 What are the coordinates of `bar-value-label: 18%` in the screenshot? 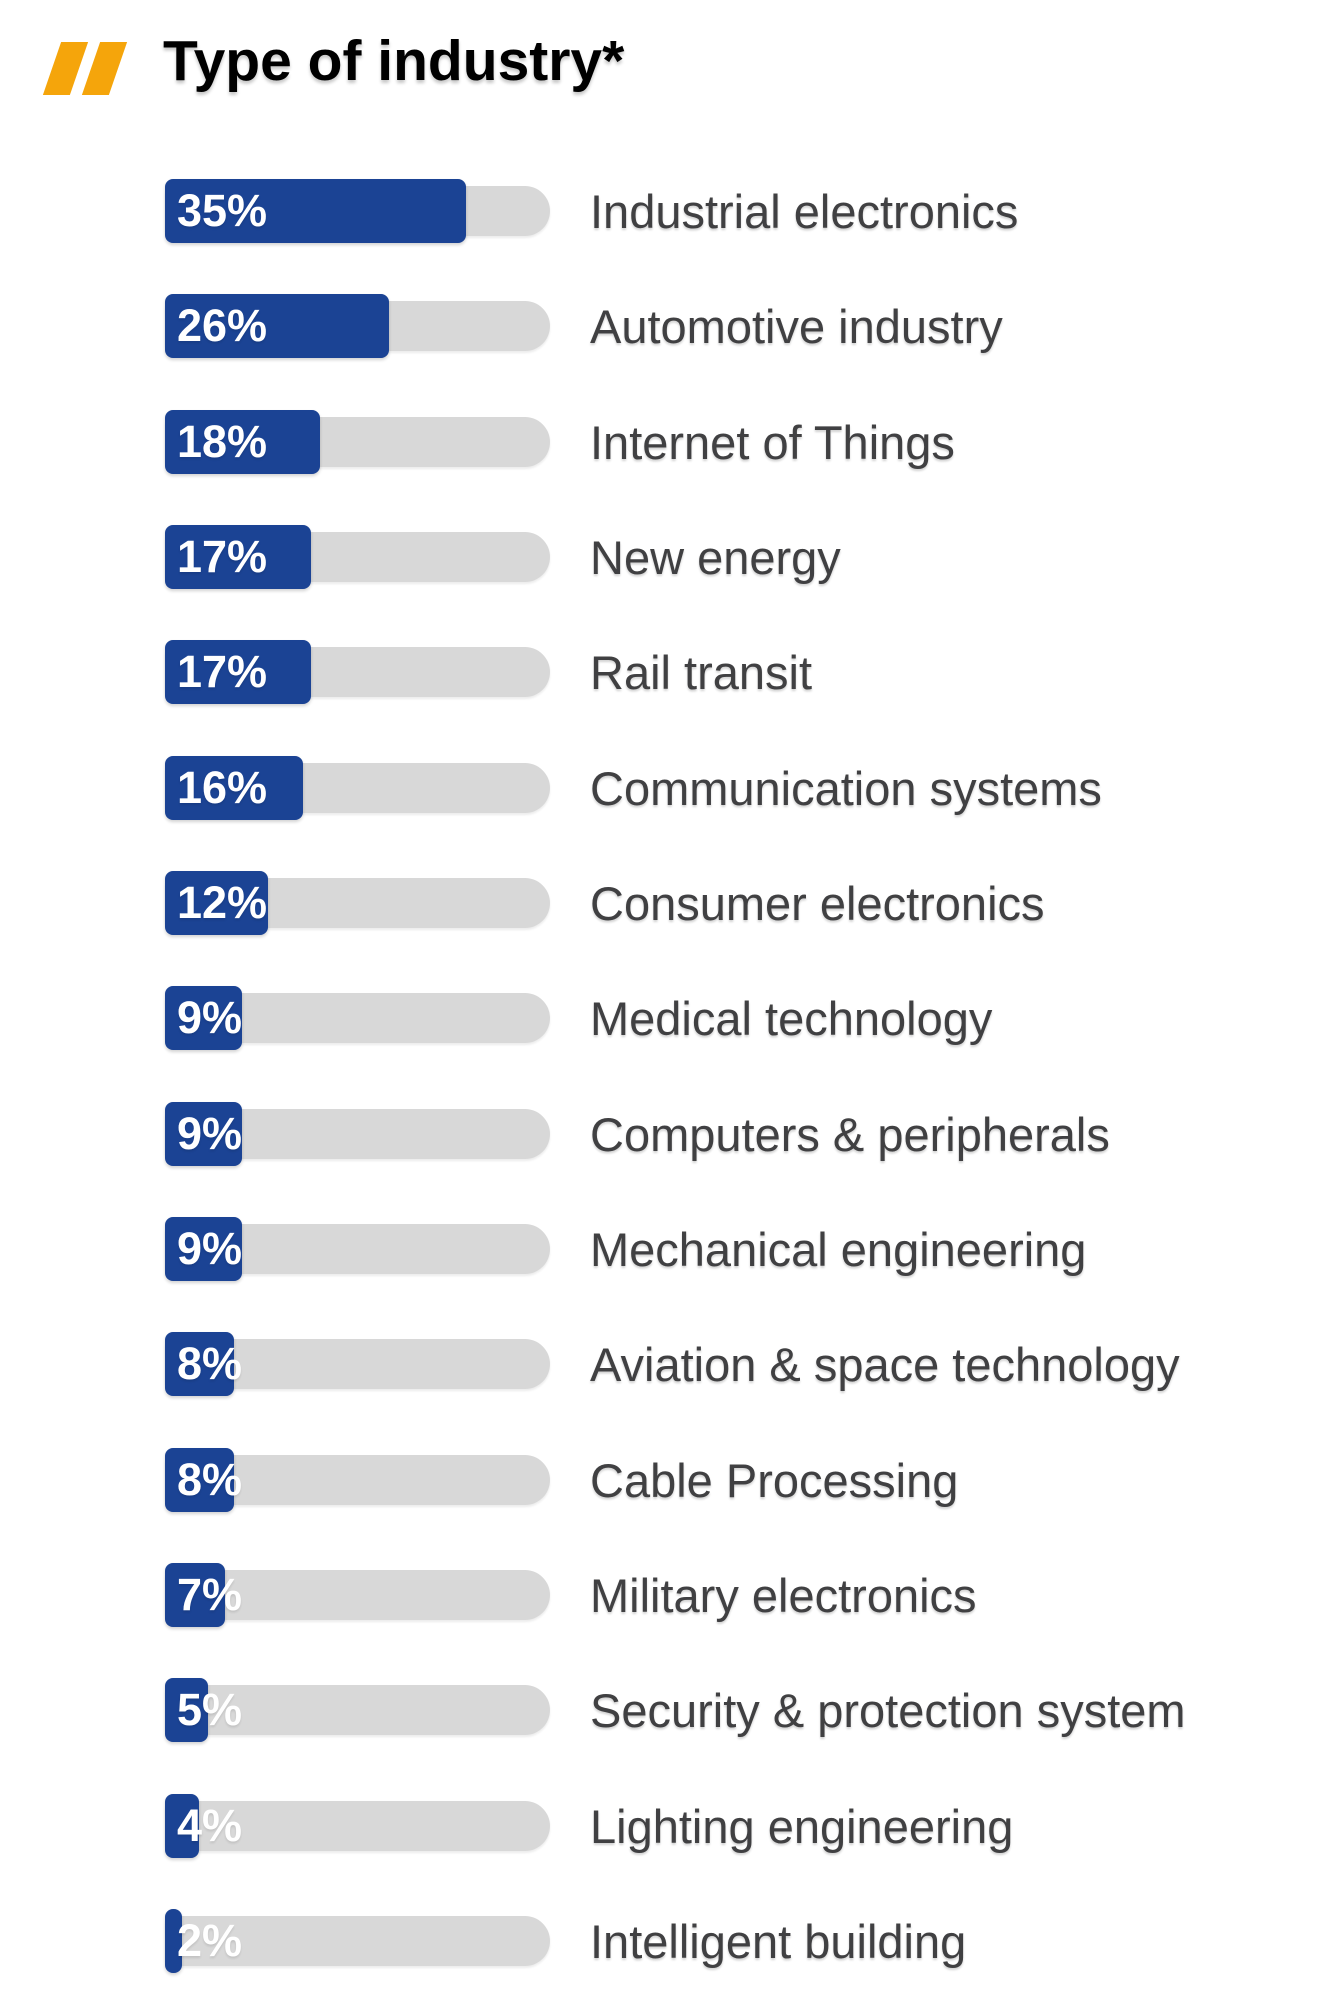 It's located at (222, 441).